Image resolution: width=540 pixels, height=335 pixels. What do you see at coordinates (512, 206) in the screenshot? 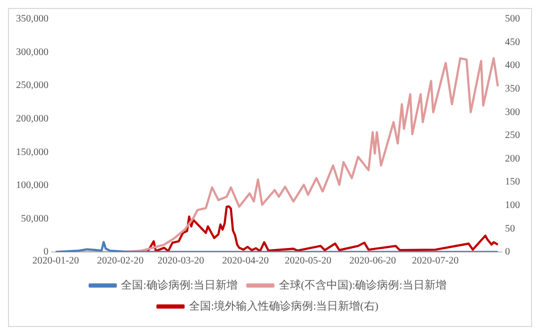
I see `y2-tick-label: 100` at bounding box center [512, 206].